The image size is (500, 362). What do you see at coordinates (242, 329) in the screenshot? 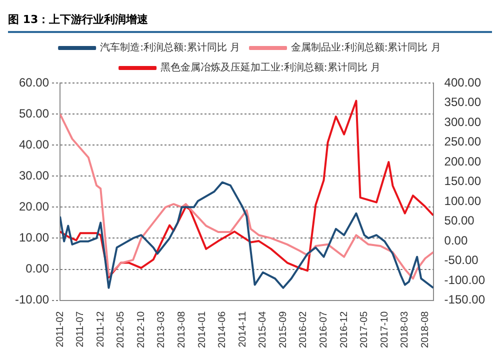
I see `x-tick-label: 2014-11` at bounding box center [242, 329].